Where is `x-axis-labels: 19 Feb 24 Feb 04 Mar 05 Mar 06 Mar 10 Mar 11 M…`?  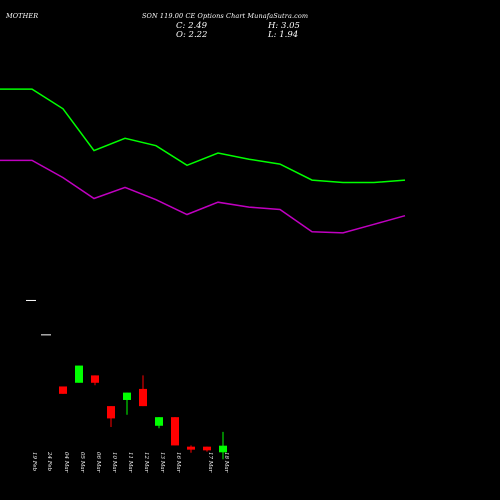 x-axis-labels: 19 Feb 24 Feb 04 Mar 05 Mar 06 Mar 10 Mar 11 M… is located at coordinates (130, 462).